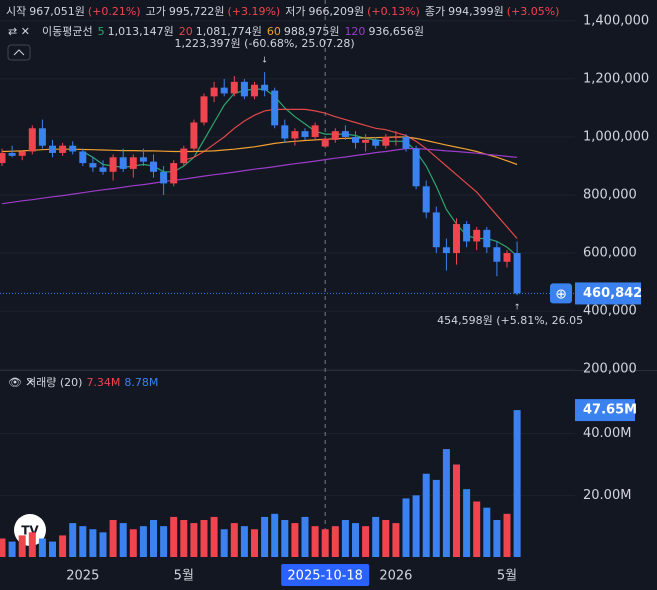 Image resolution: width=657 pixels, height=590 pixels. I want to click on price-label-bg, so click(608, 293).